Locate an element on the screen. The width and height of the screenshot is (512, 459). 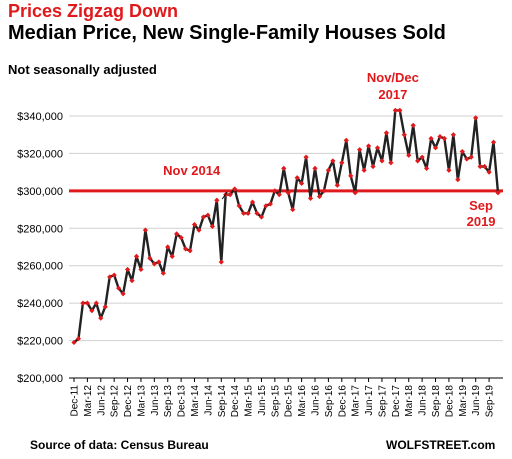
x-tick-label: Jun-12 is located at coordinates (101, 400).